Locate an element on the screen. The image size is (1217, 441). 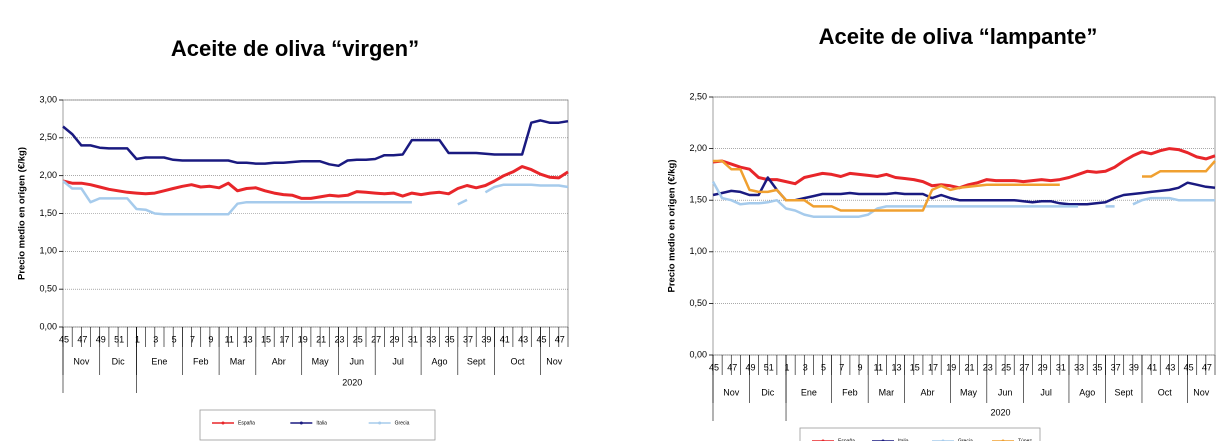
y-tick-label: 3,00 is located at coordinates (48, 99).